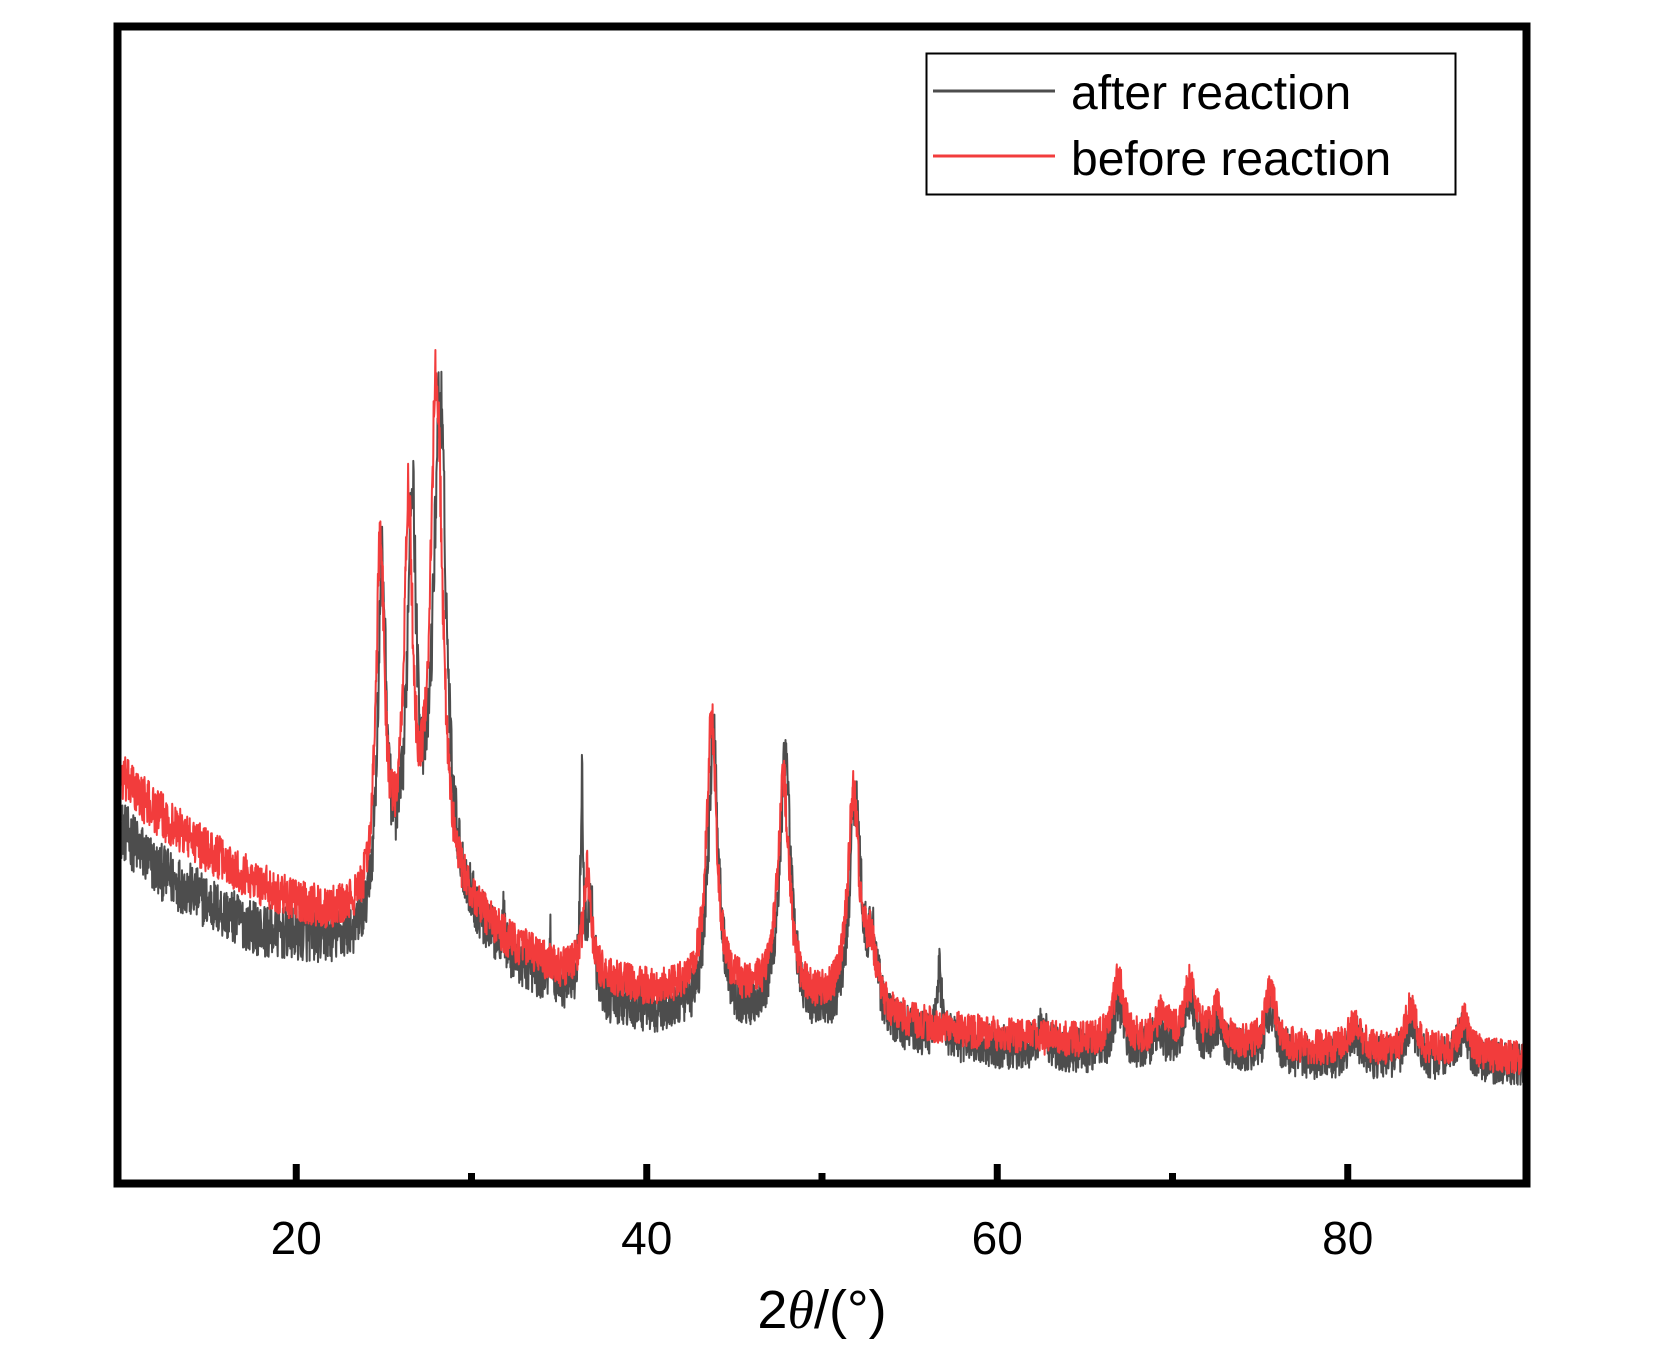  Describe the element at coordinates (822, 1172) in the screenshot. I see `x-axis-ticks` at that location.